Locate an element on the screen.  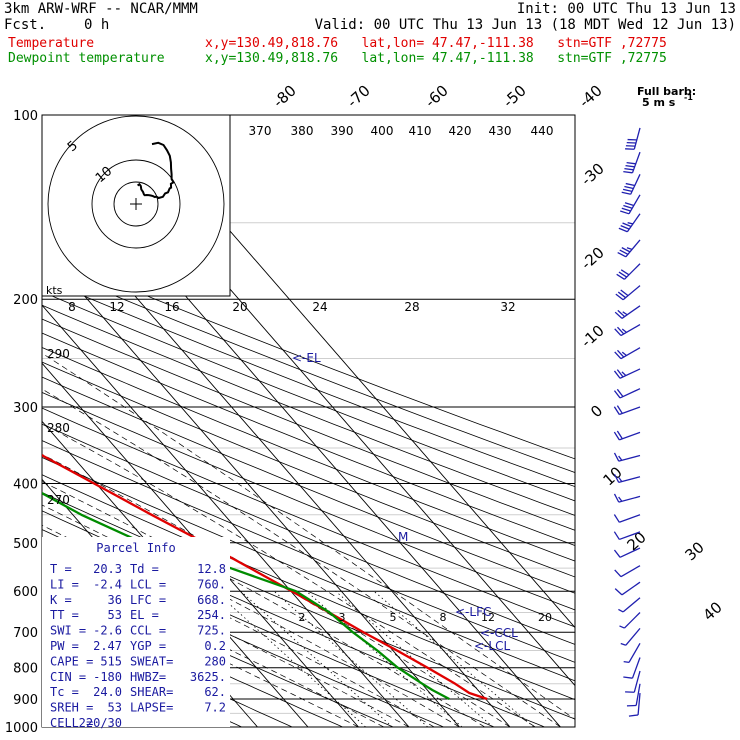
isotherm-label: -10 is located at coordinates (593, 336).